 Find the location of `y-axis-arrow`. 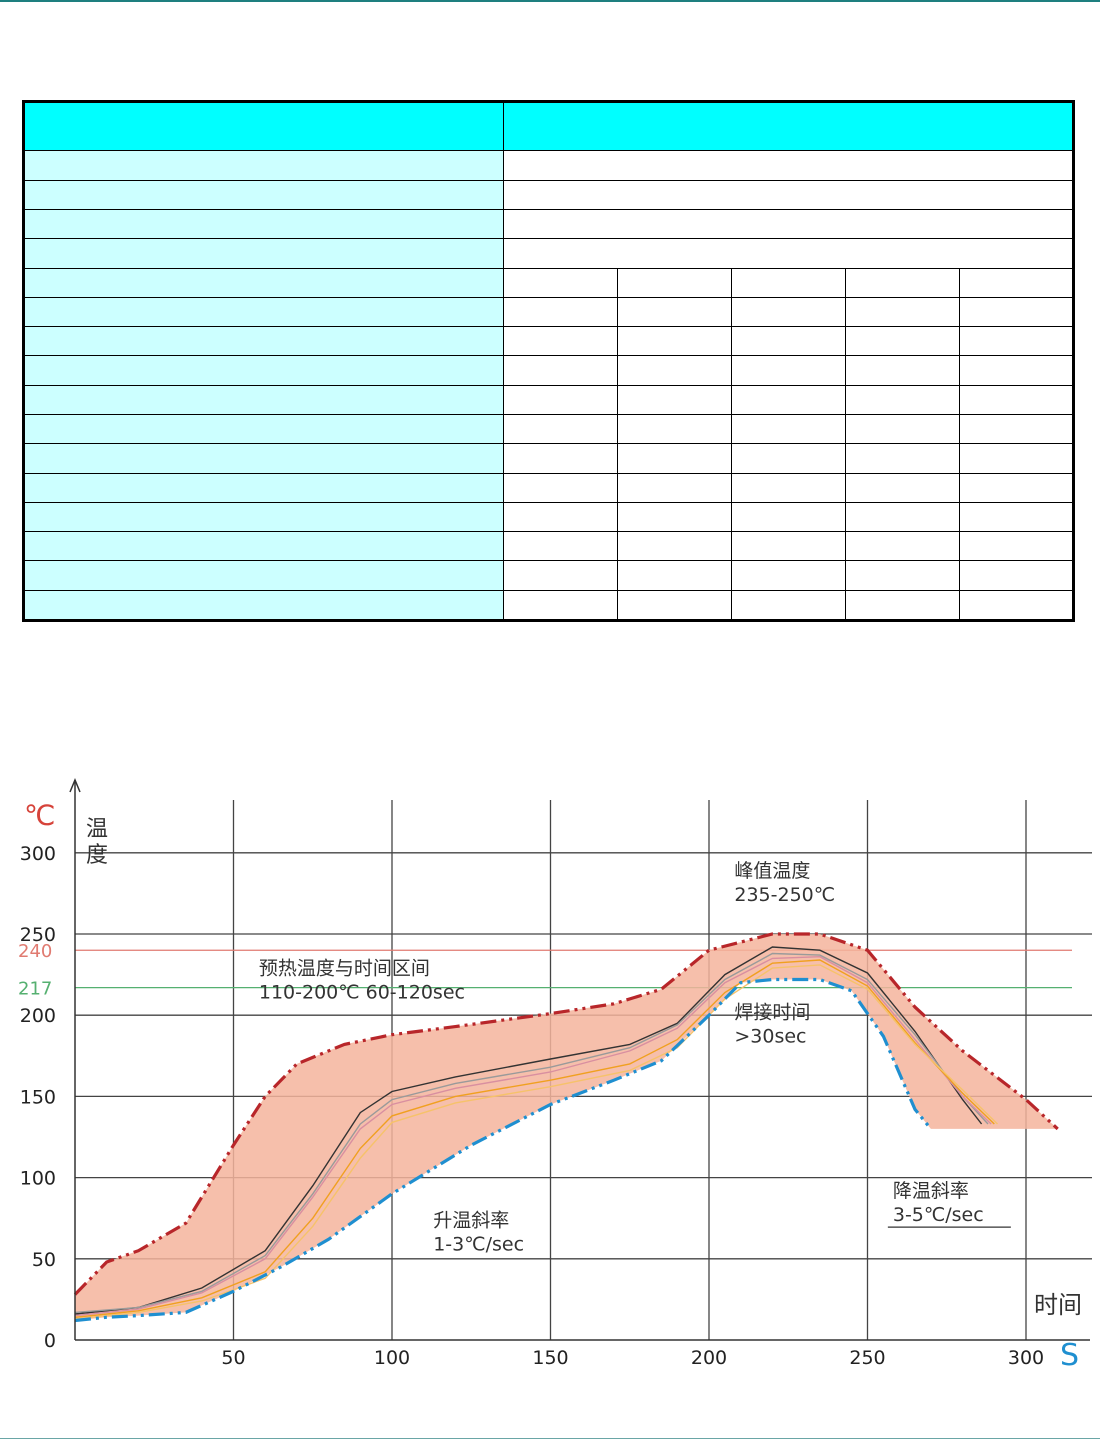

y-axis-arrow is located at coordinates (75, 785).